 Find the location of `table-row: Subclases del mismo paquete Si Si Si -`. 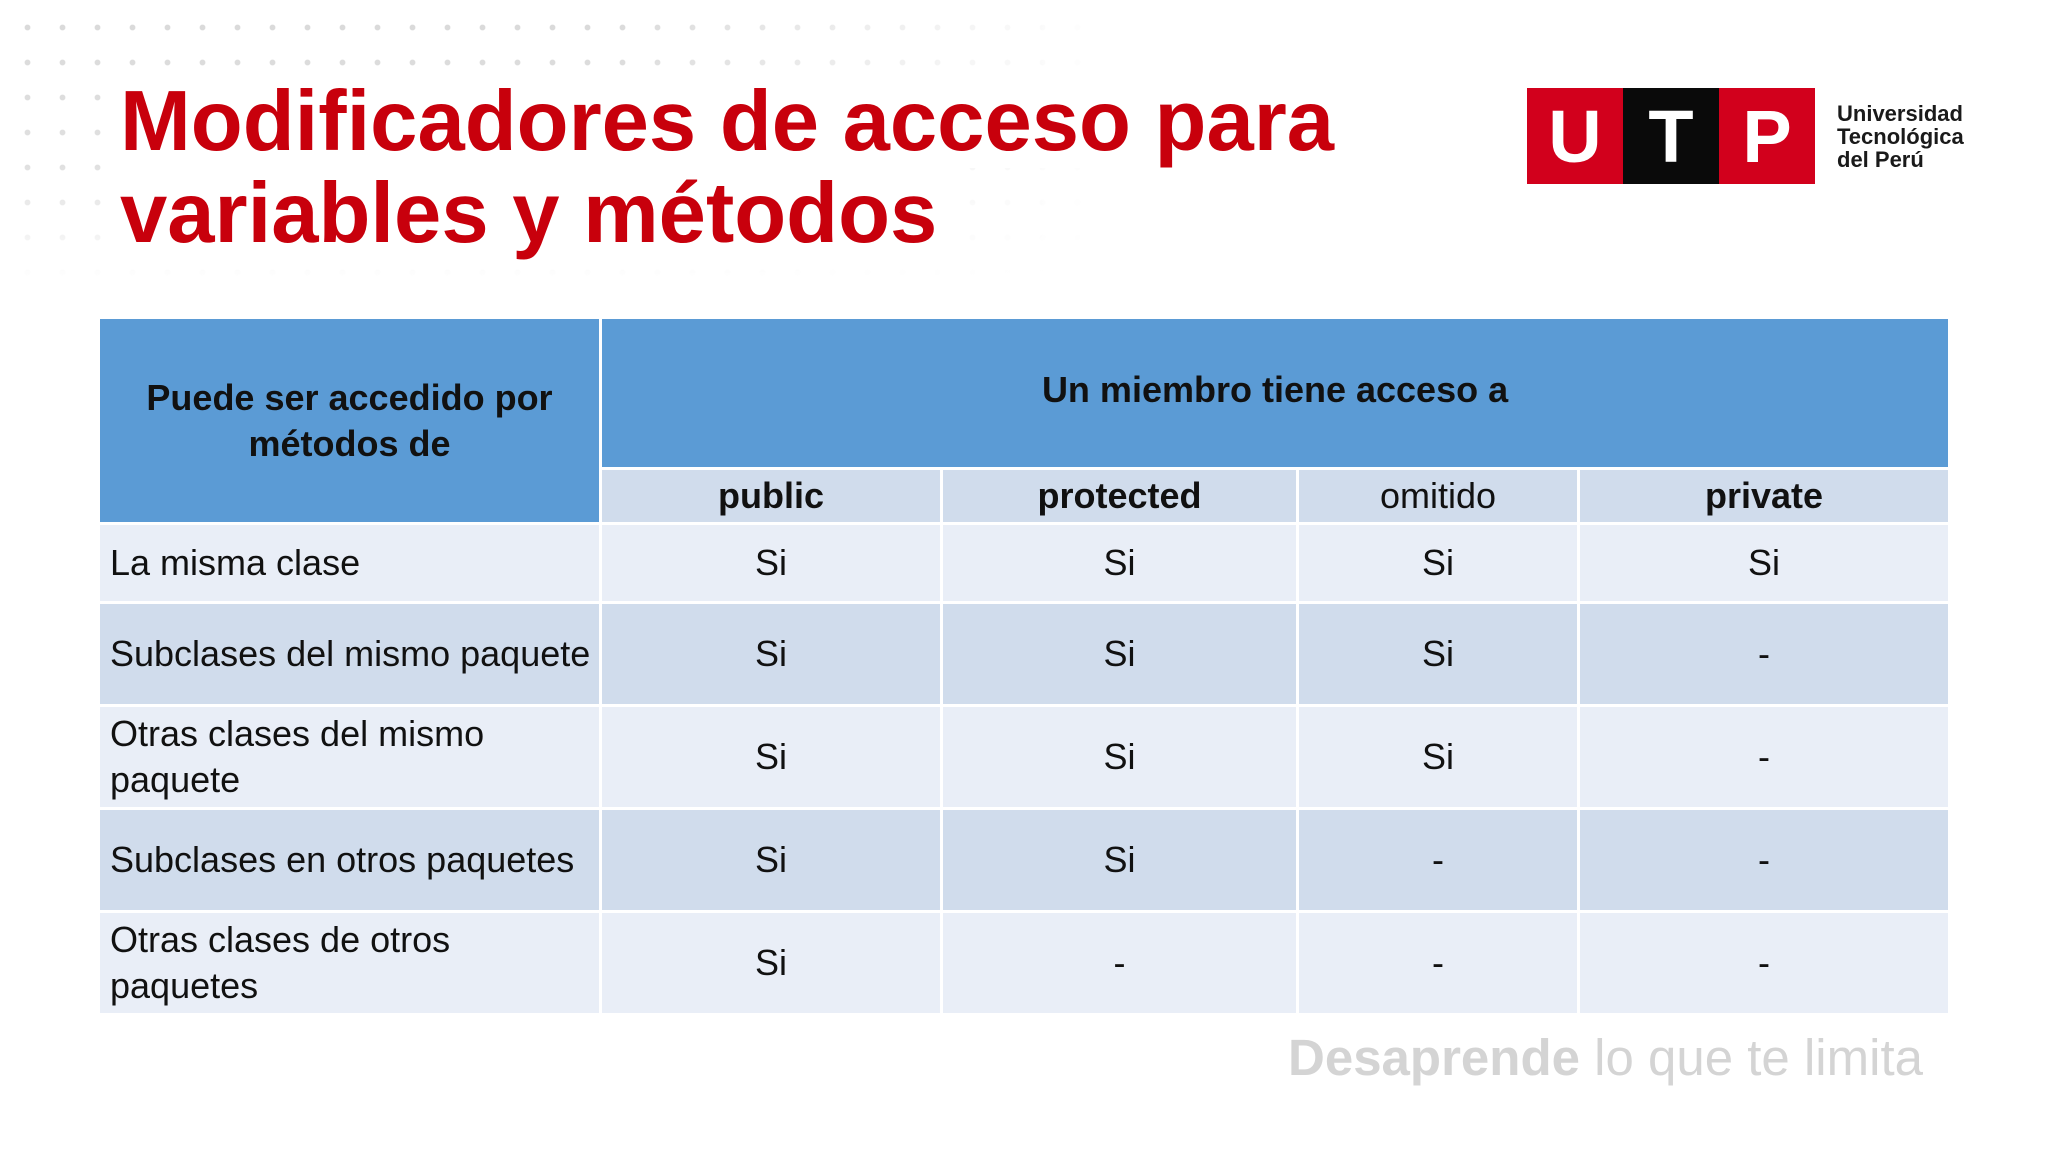

table-row: Subclases del mismo paquete Si Si Si - is located at coordinates (1024, 655).